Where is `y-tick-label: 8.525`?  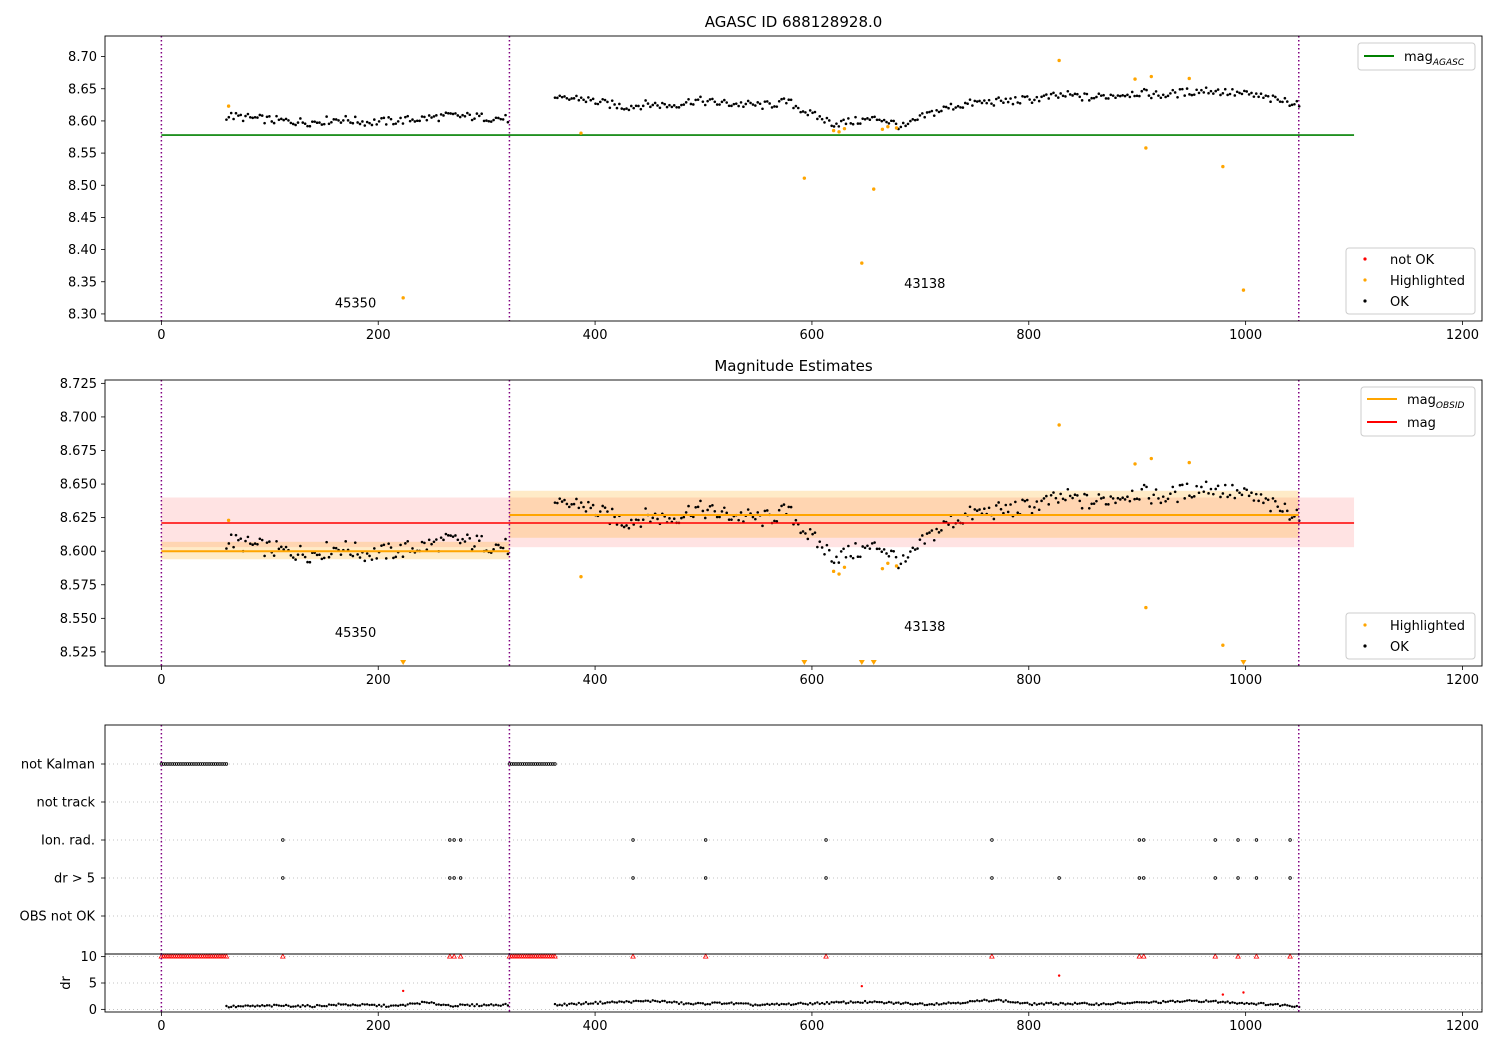 y-tick-label: 8.525 is located at coordinates (78, 652).